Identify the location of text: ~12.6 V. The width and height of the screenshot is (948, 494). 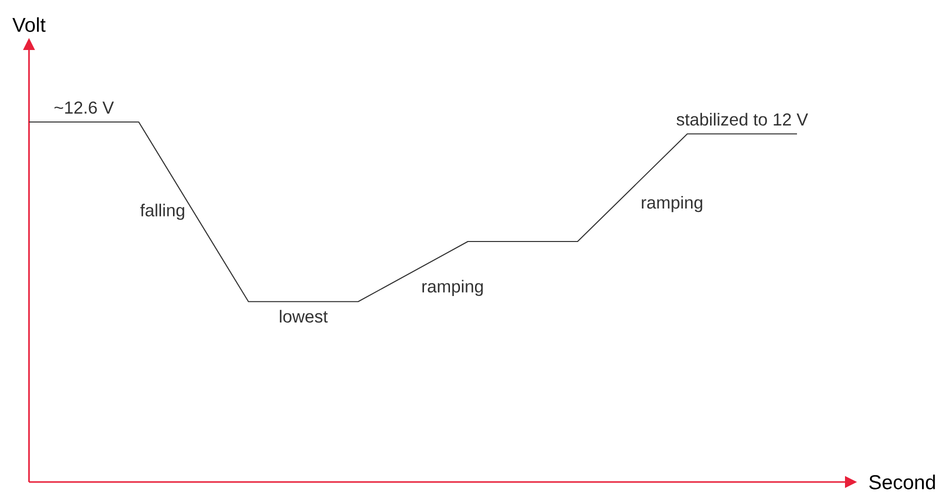
(84, 107).